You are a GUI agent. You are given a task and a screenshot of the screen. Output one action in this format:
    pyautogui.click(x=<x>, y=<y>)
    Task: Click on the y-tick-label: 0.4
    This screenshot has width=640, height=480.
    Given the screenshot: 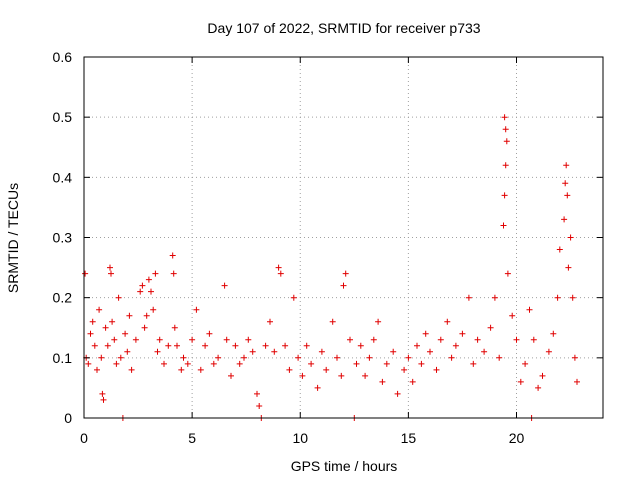 What is the action you would take?
    pyautogui.click(x=63, y=177)
    